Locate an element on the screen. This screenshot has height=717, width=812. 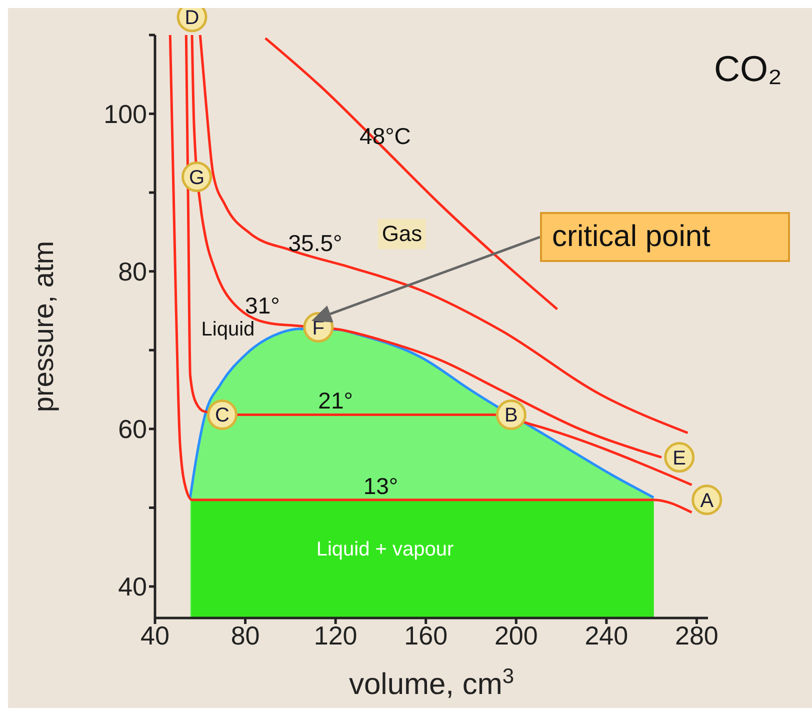
annotation: Liquid + vapour is located at coordinates (385, 550).